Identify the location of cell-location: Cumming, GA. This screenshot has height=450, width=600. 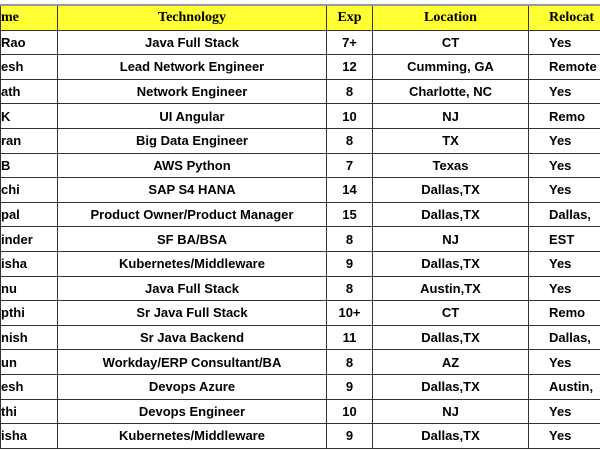
(450, 67).